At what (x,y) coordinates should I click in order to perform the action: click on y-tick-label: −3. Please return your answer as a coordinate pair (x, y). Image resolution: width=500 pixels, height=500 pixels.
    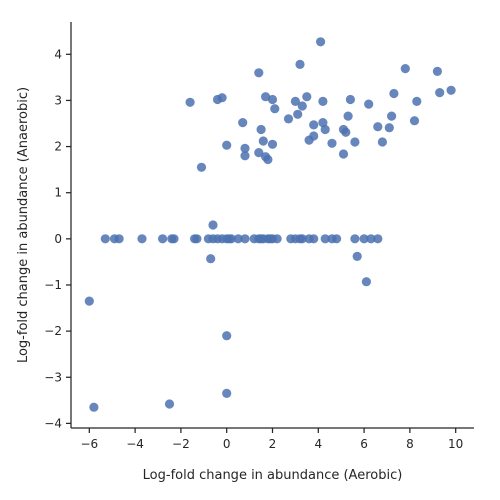
    Looking at the image, I should click on (53, 377).